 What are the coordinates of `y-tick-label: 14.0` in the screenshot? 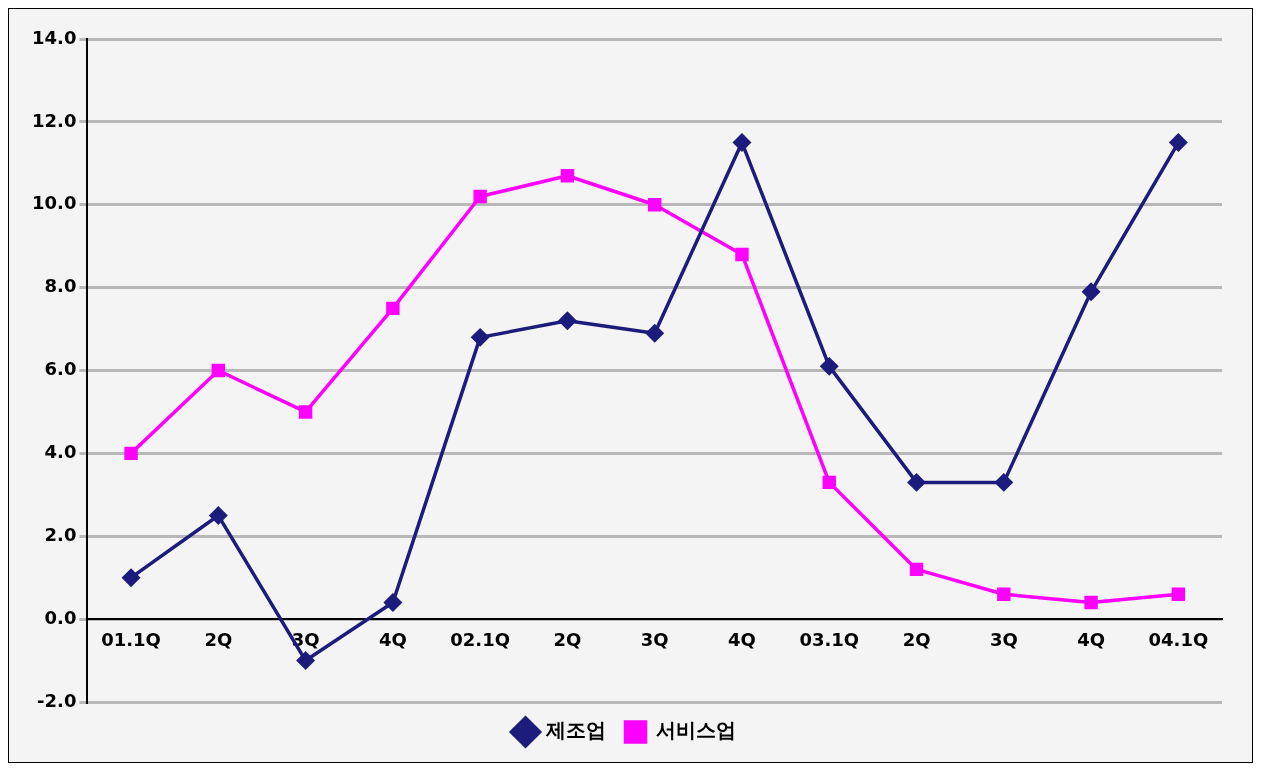 It's located at (54, 37).